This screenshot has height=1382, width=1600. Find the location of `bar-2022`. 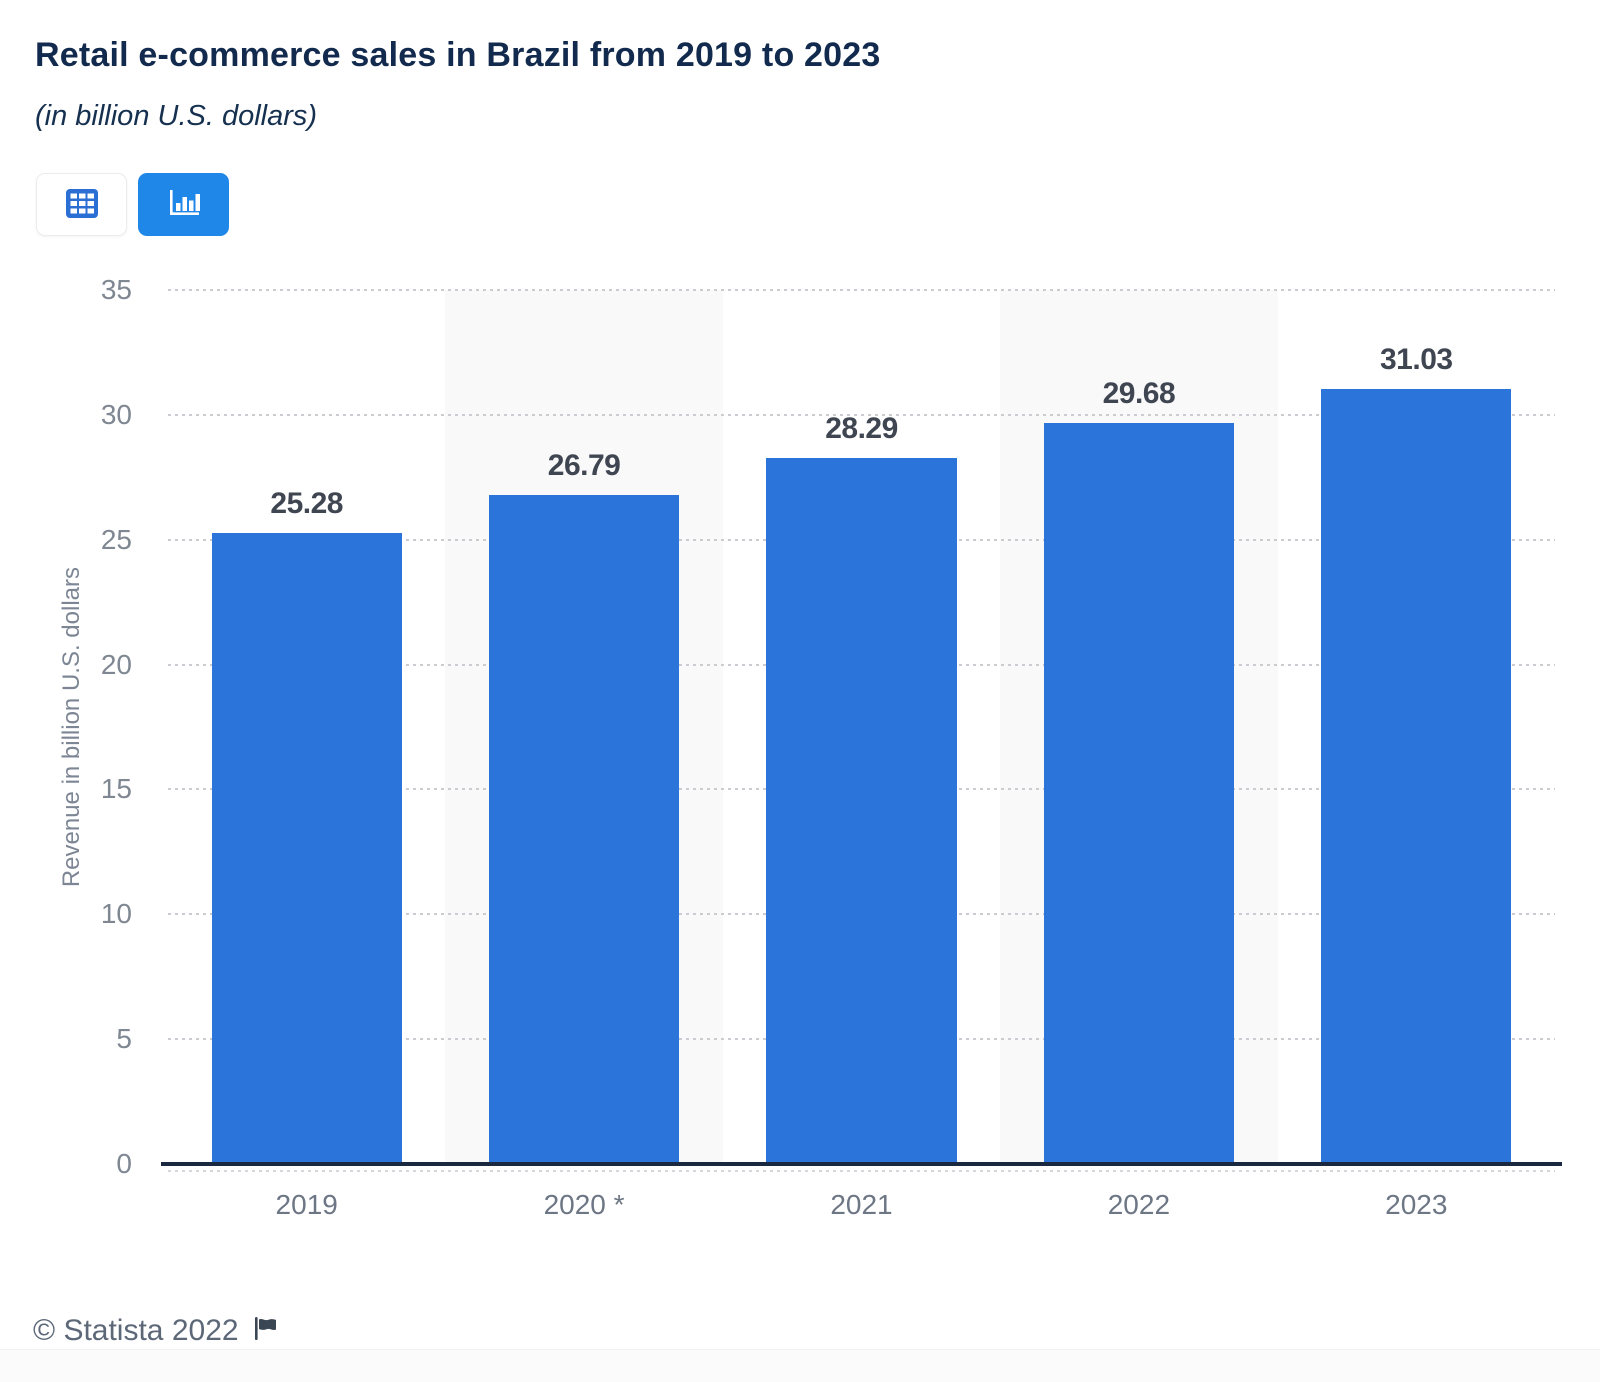

bar-2022 is located at coordinates (1138, 793).